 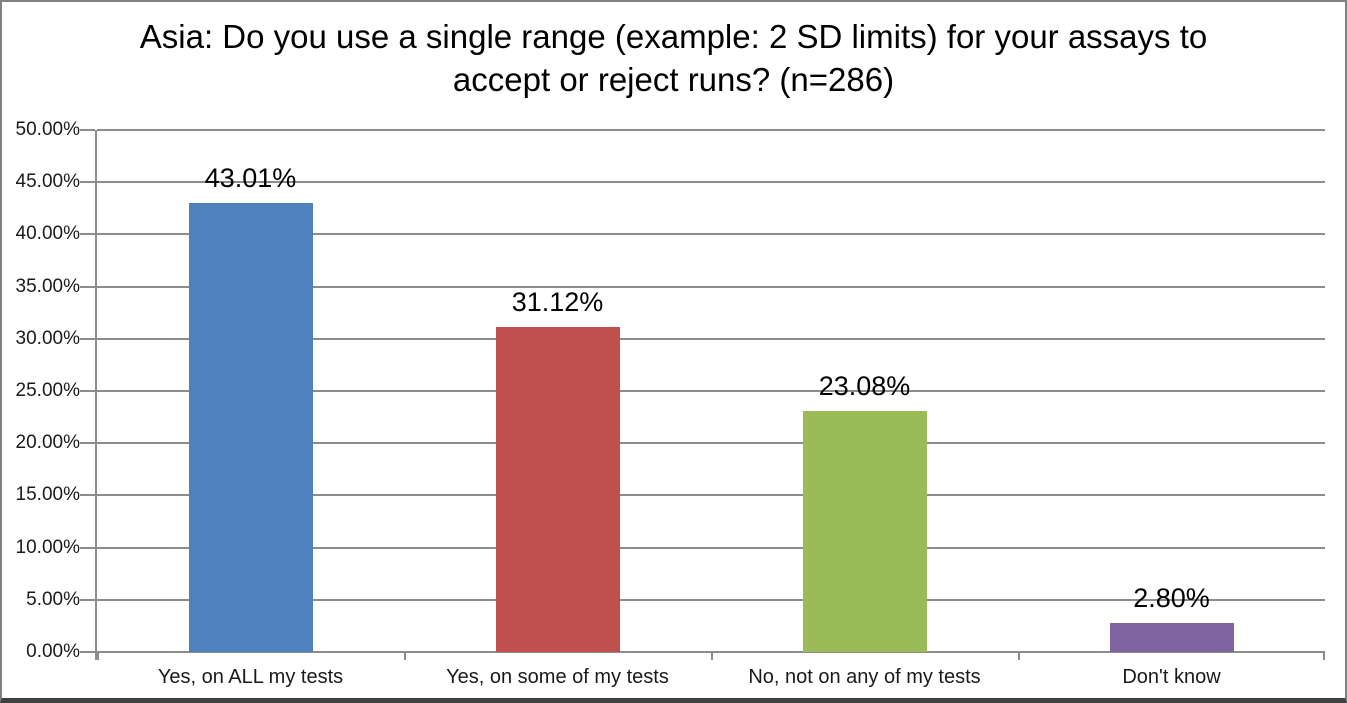 I want to click on bar-value-label: 2.80%, so click(x=1171, y=597).